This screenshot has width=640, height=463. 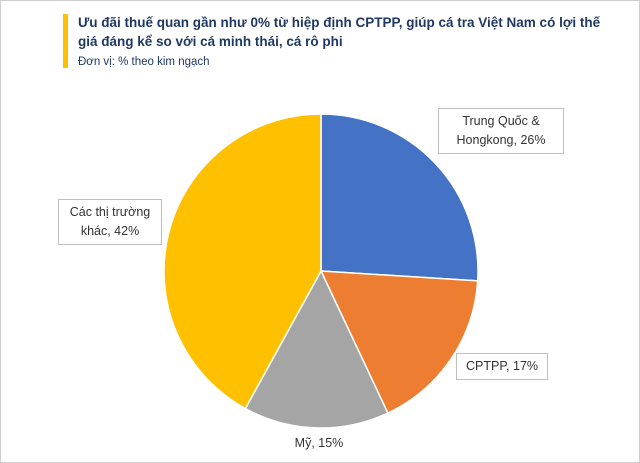 I want to click on title-accent-bar, so click(x=65, y=41).